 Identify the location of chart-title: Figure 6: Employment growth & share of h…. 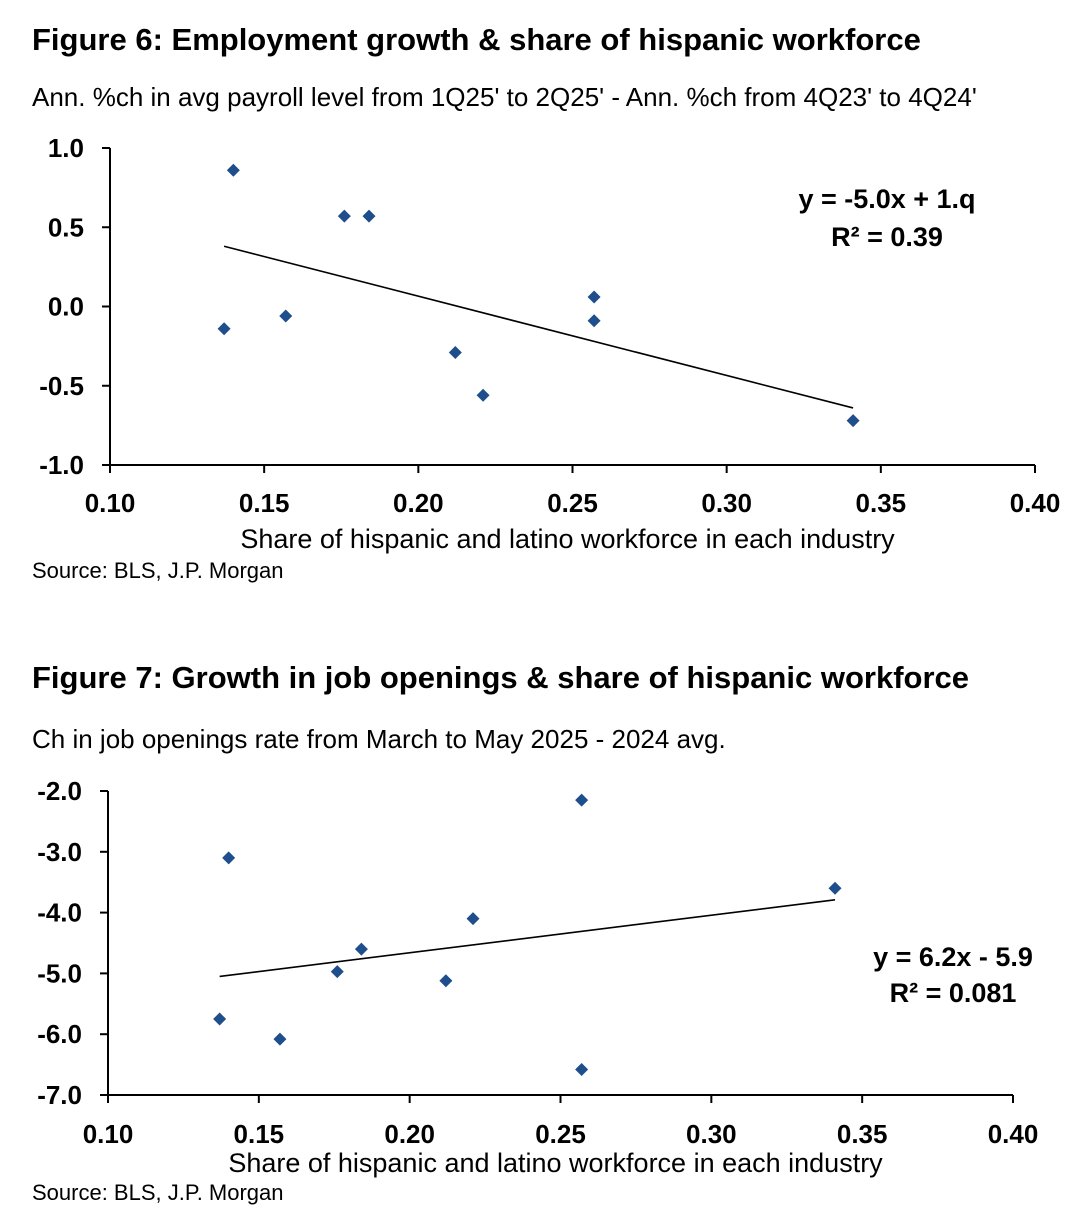
(476, 39).